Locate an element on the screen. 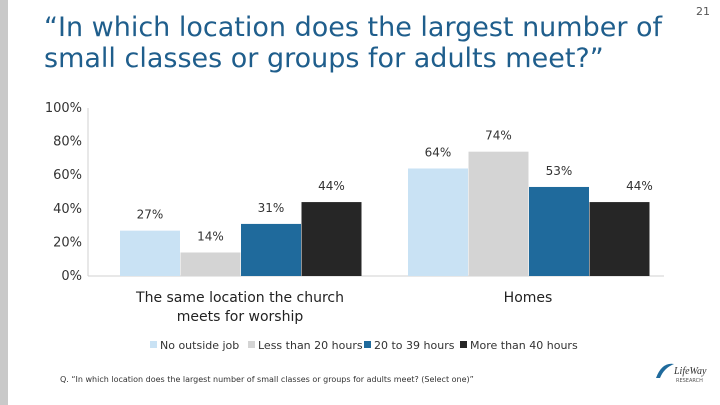 This screenshot has width=720, height=405. data-label: 74% is located at coordinates (498, 136).